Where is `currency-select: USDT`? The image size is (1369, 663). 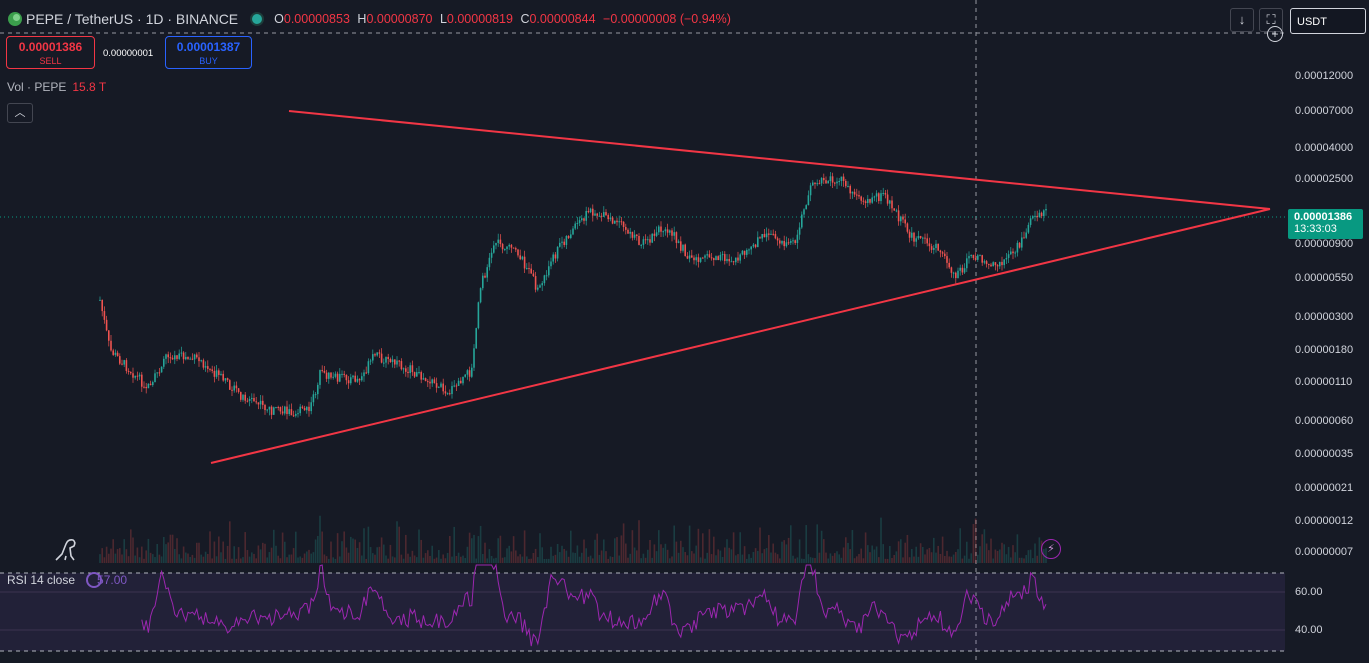
currency-select: USDT is located at coordinates (1328, 21).